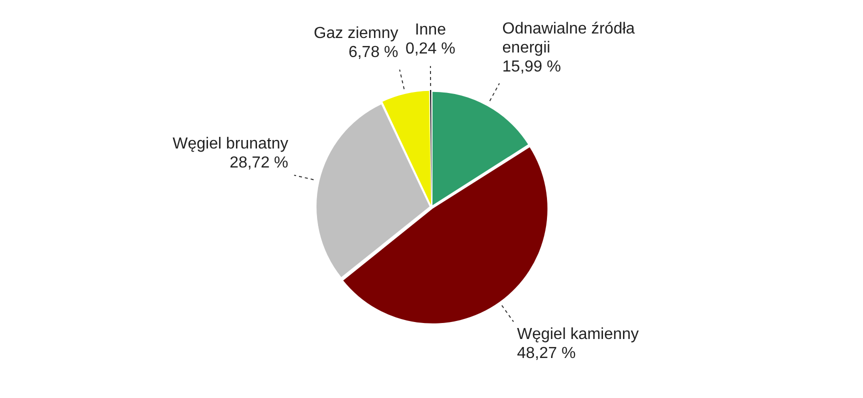 Image resolution: width=863 pixels, height=398 pixels. Describe the element at coordinates (259, 163) in the screenshot. I see `data-label: 28,72 %` at that location.